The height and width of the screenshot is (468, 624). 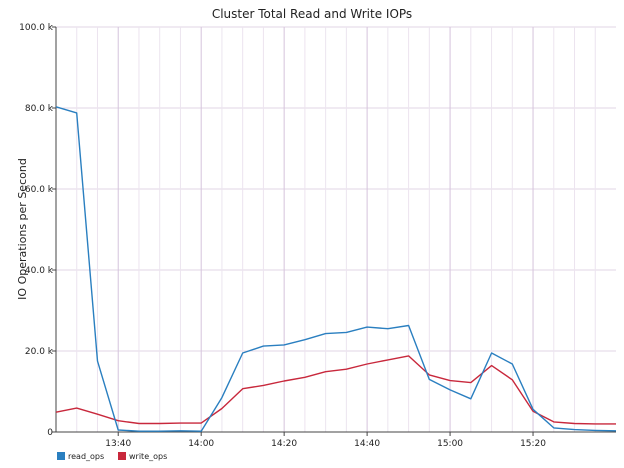 What do you see at coordinates (39, 271) in the screenshot?
I see `y-tick-label: 40.0 k` at bounding box center [39, 271].